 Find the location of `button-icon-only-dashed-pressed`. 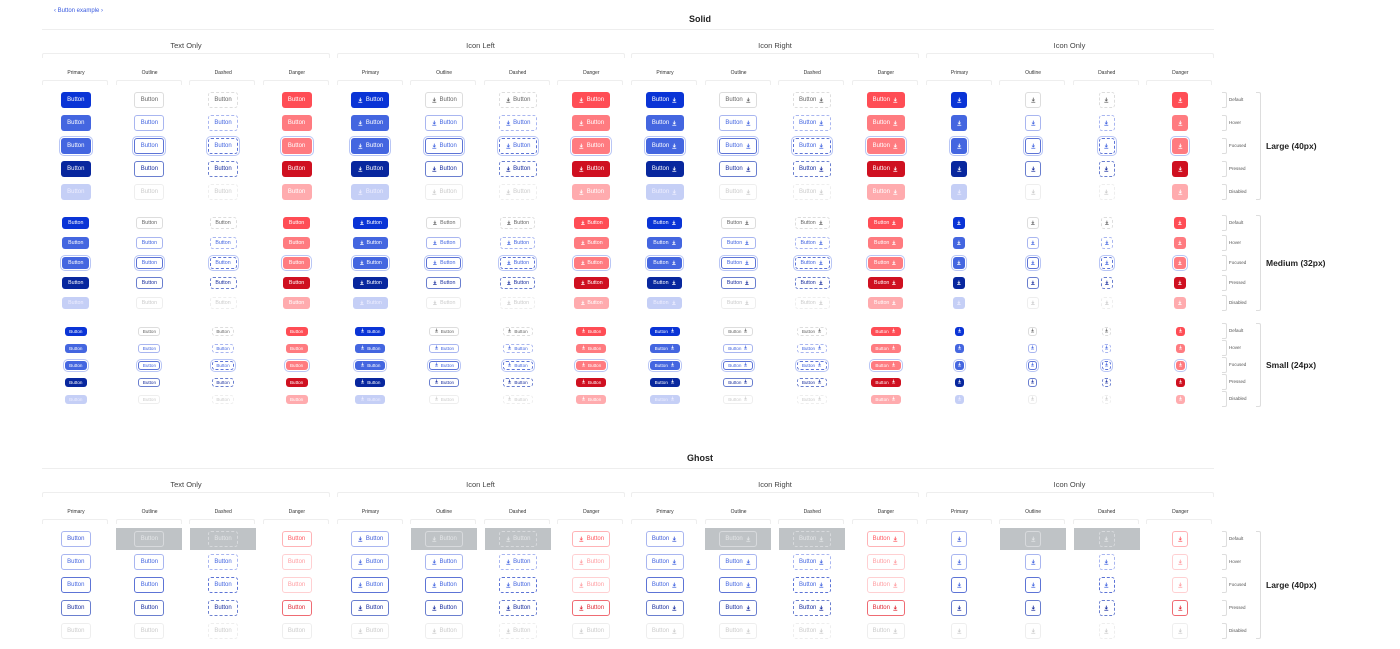

button-icon-only-dashed-pressed is located at coordinates (1106, 382).